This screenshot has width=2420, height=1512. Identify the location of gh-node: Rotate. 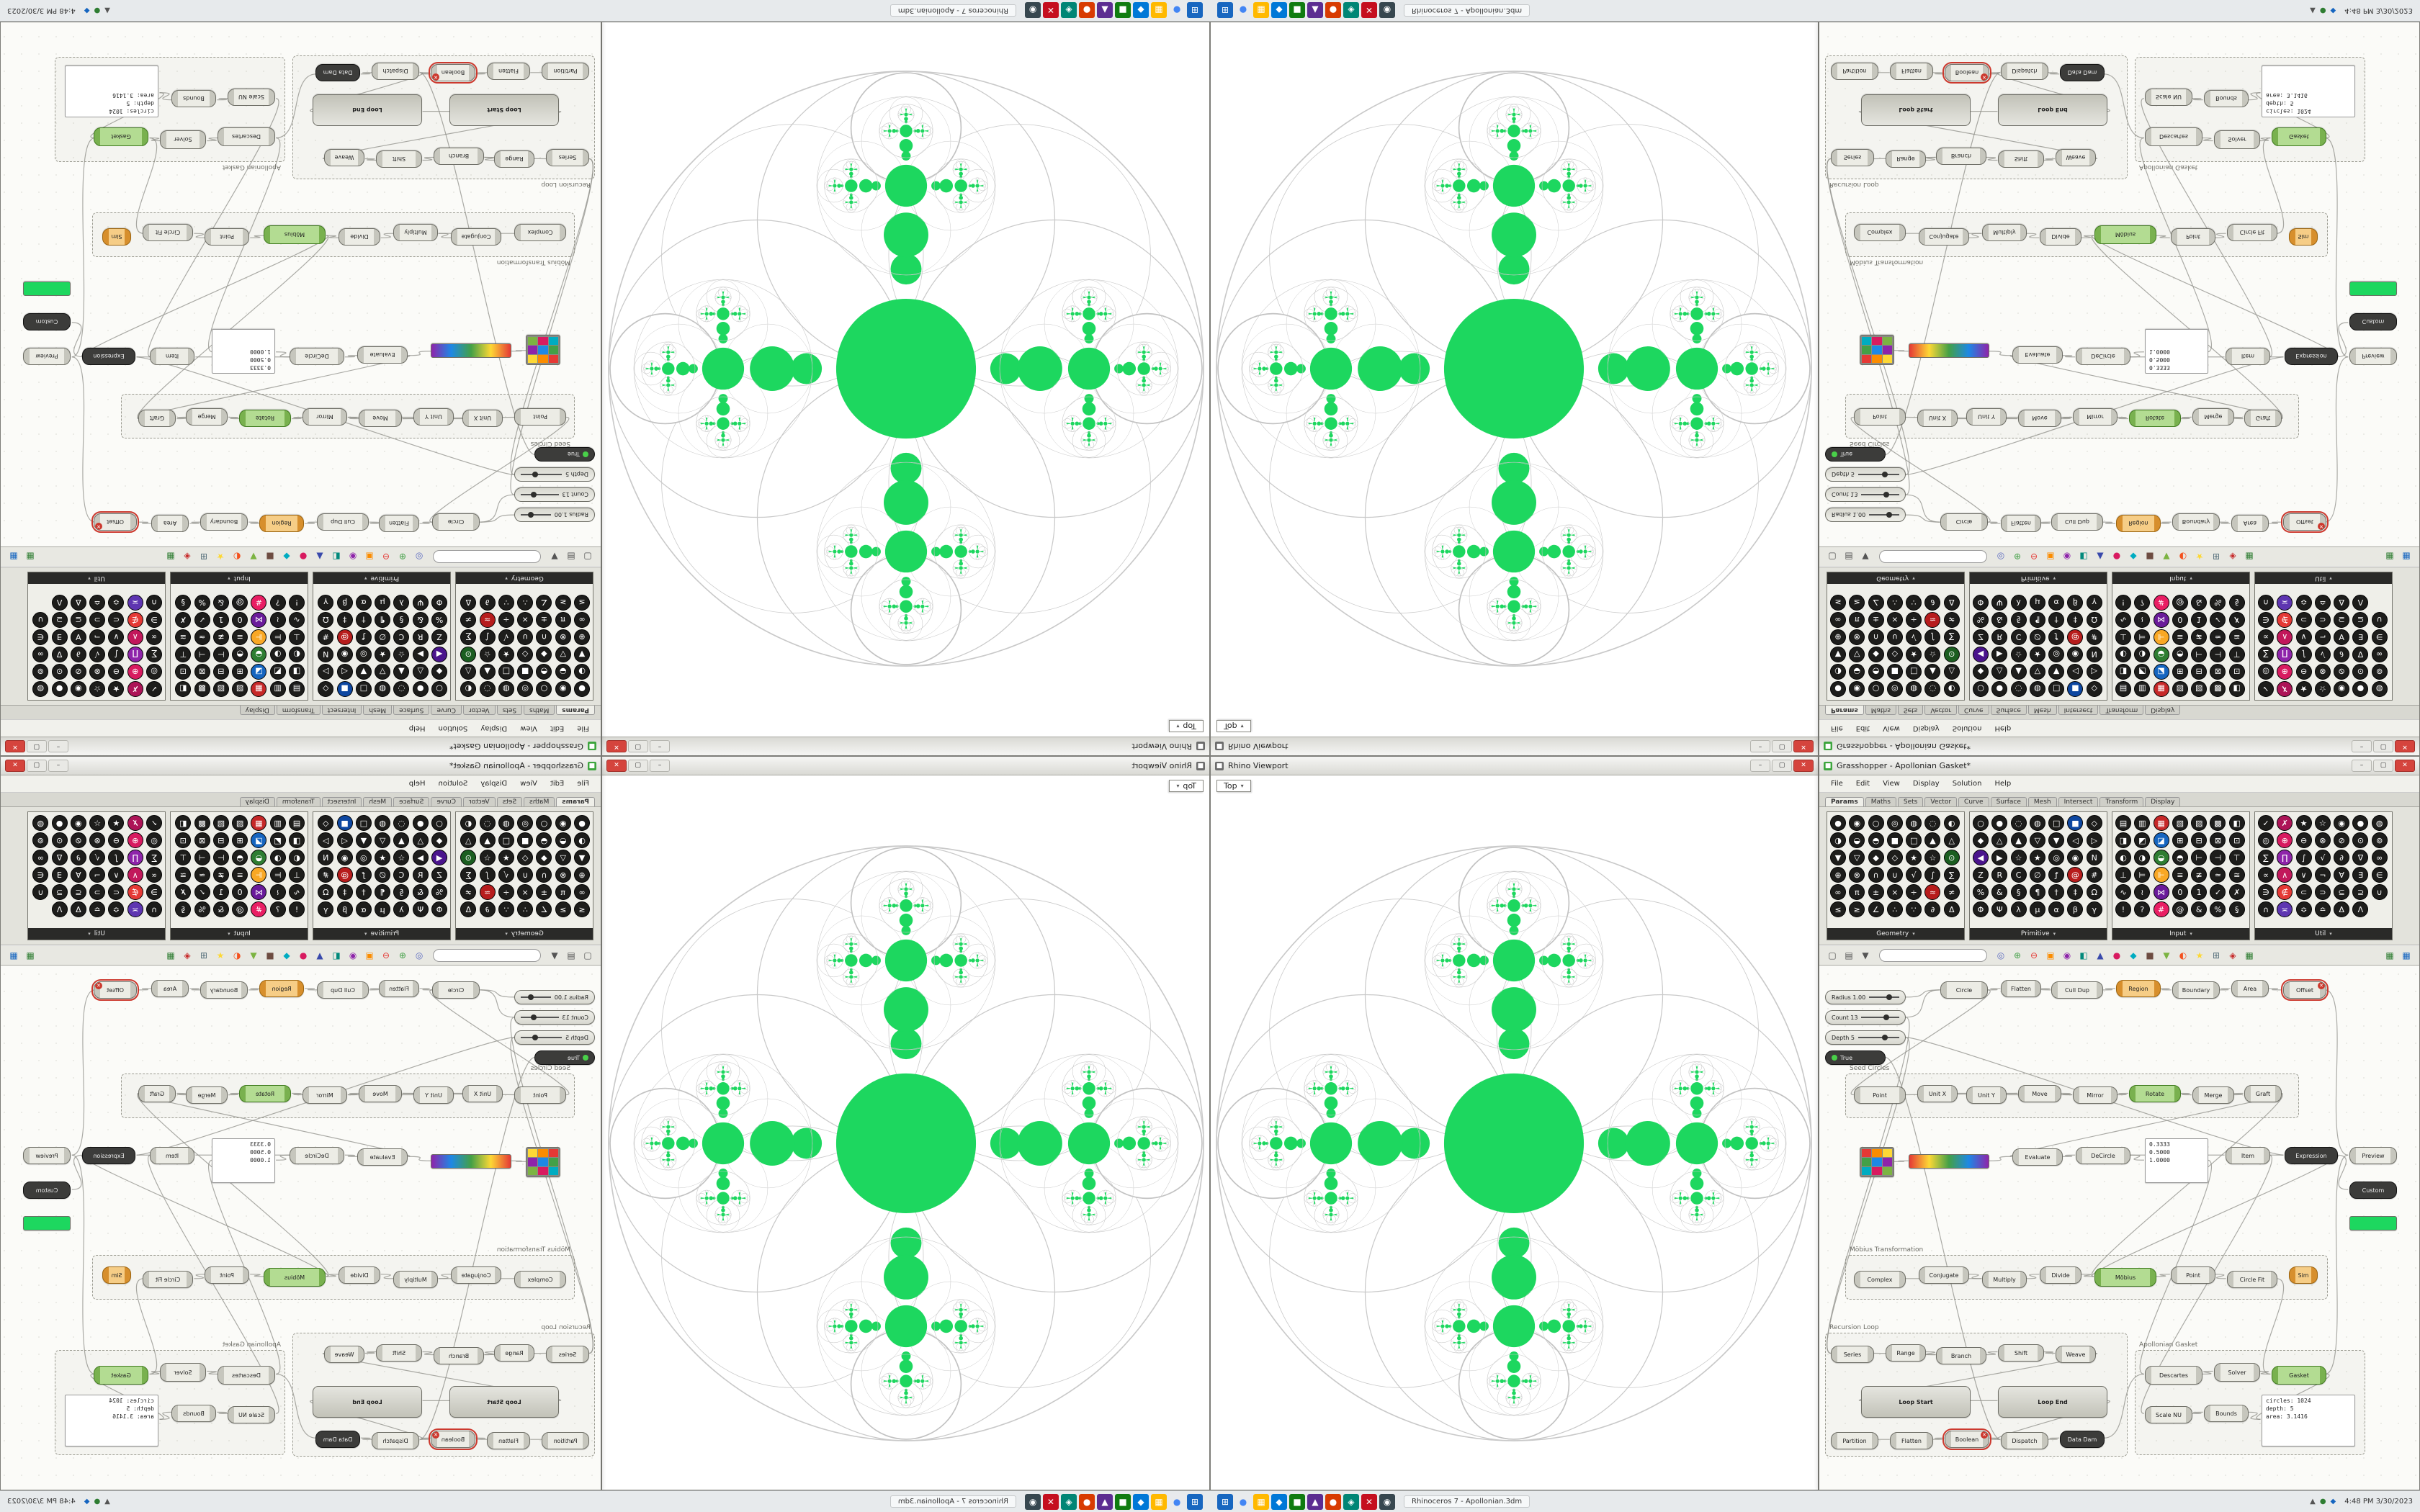
(265, 418).